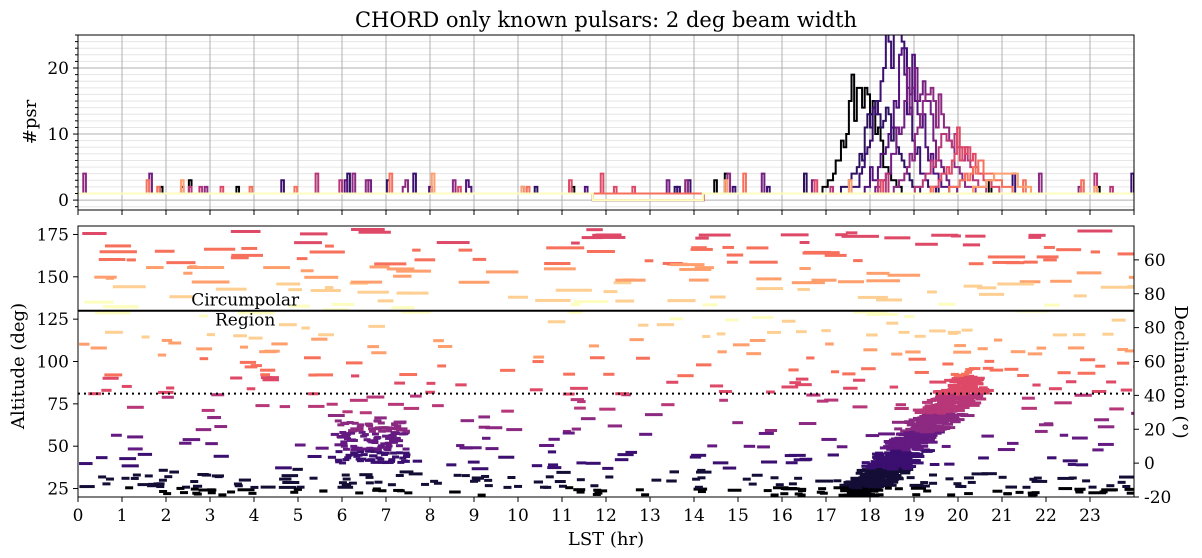 This screenshot has height=558, width=1202. Describe the element at coordinates (1155, 261) in the screenshot. I see `right-y-tick-label: 60` at that location.